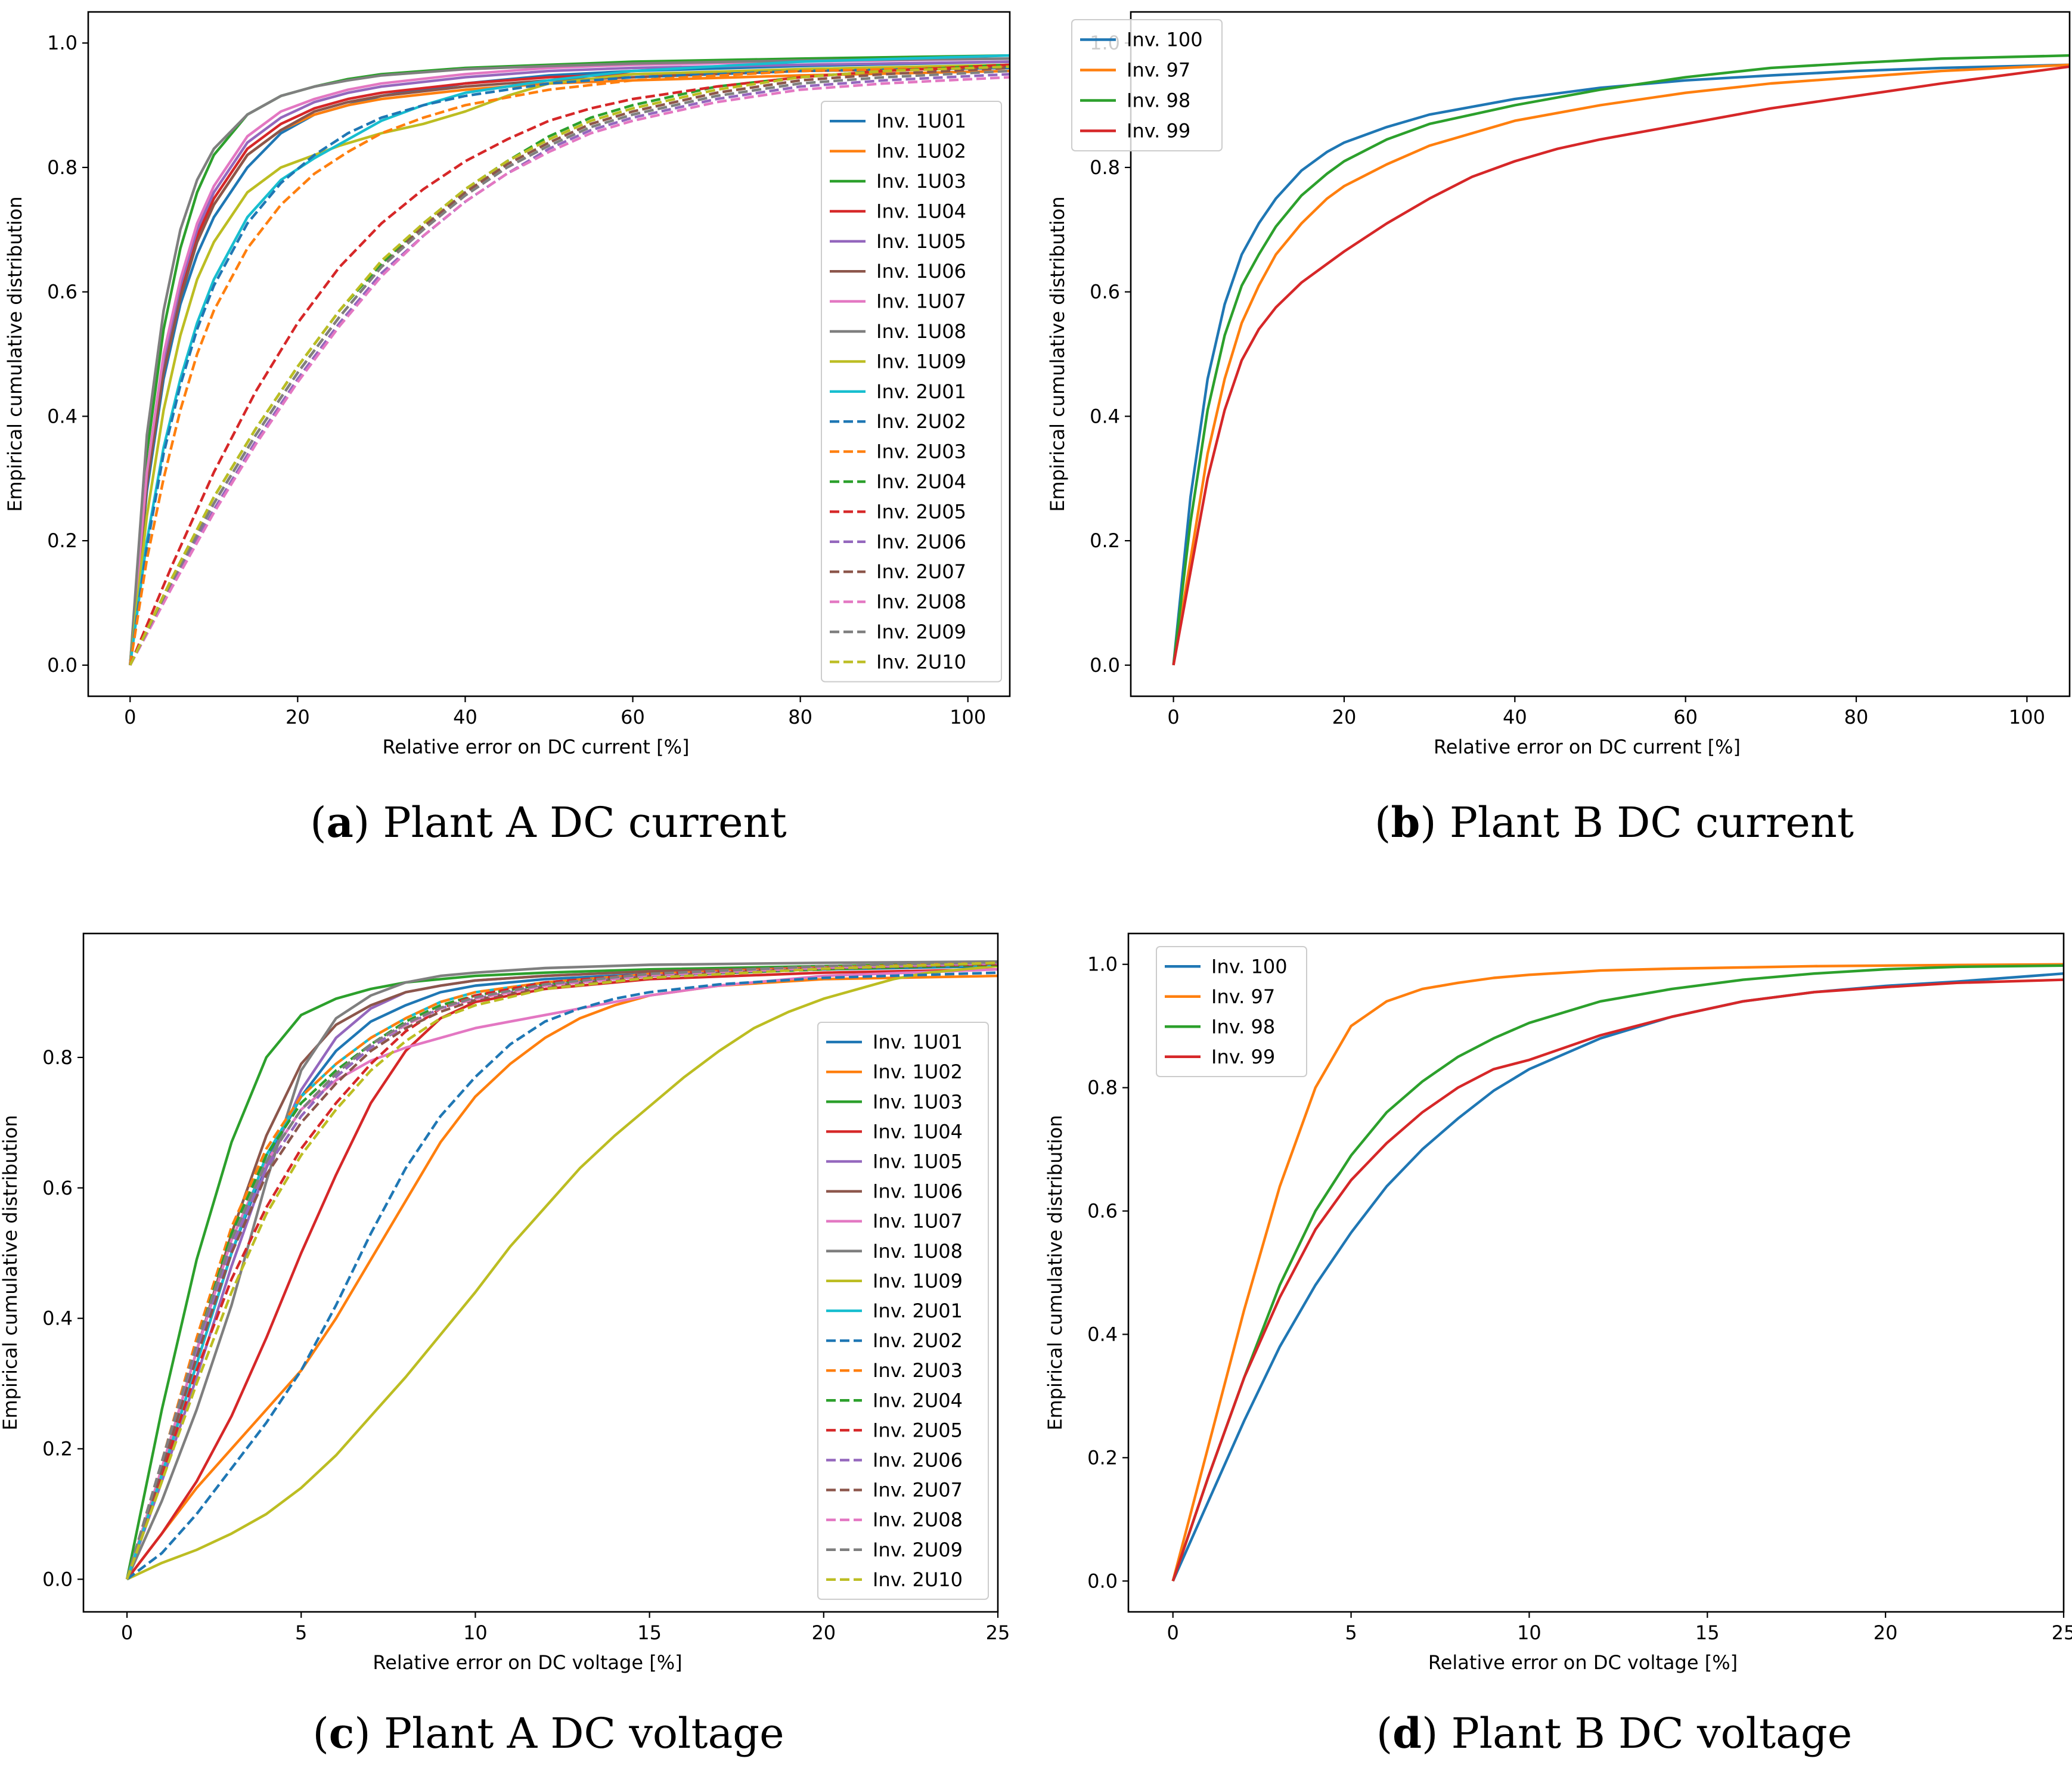 The height and width of the screenshot is (1774, 2072). I want to click on legend: Inv. 100 Inv. 97 Inv. 98 Inv. 99, so click(1147, 85).